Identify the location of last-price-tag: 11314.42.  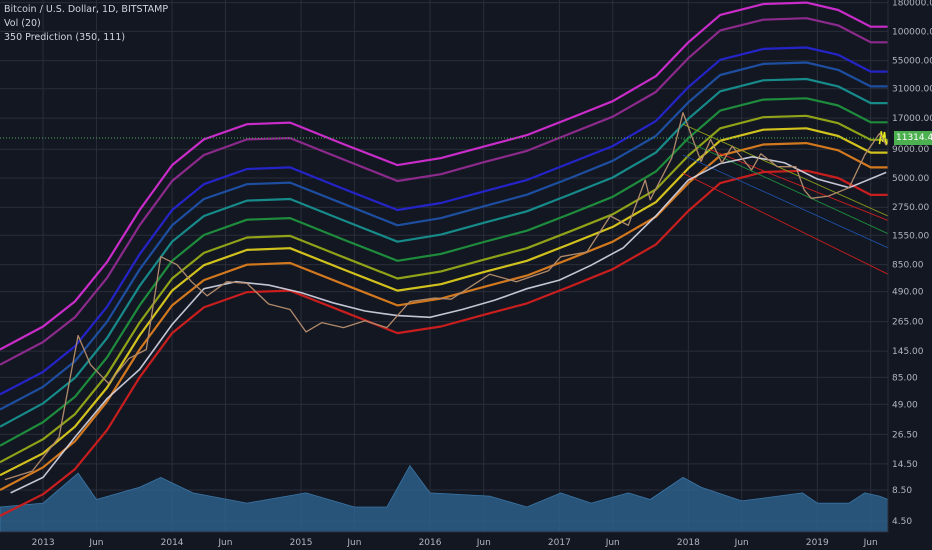
(913, 138).